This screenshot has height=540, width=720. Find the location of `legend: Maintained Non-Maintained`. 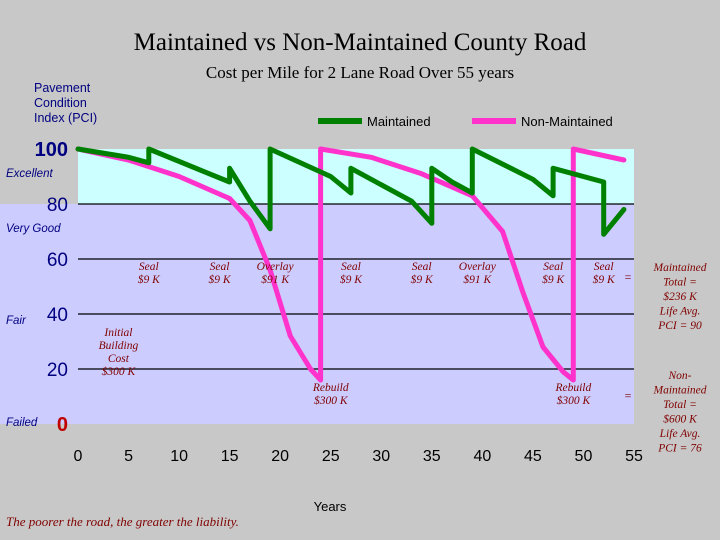

legend: Maintained Non-Maintained is located at coordinates (465, 121).